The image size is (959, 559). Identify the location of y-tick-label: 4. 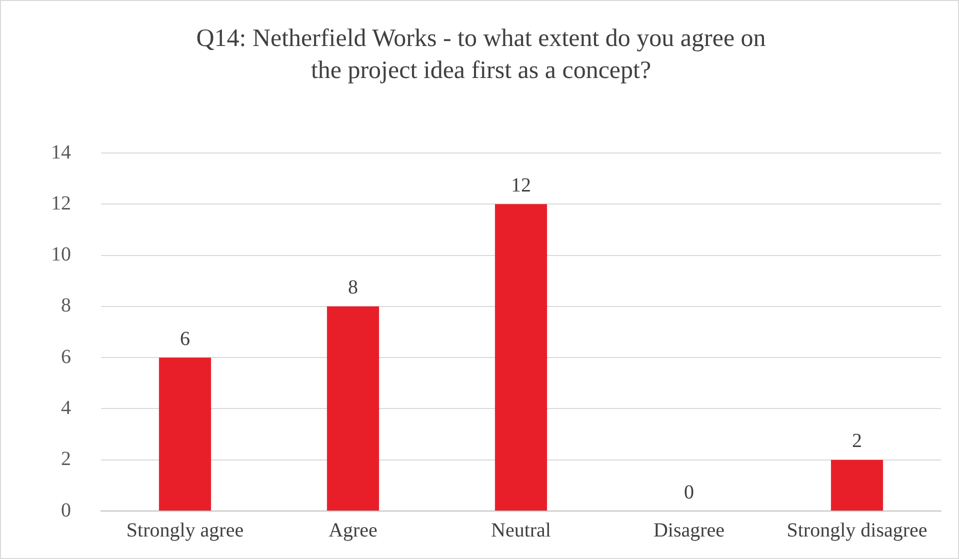
(66, 407).